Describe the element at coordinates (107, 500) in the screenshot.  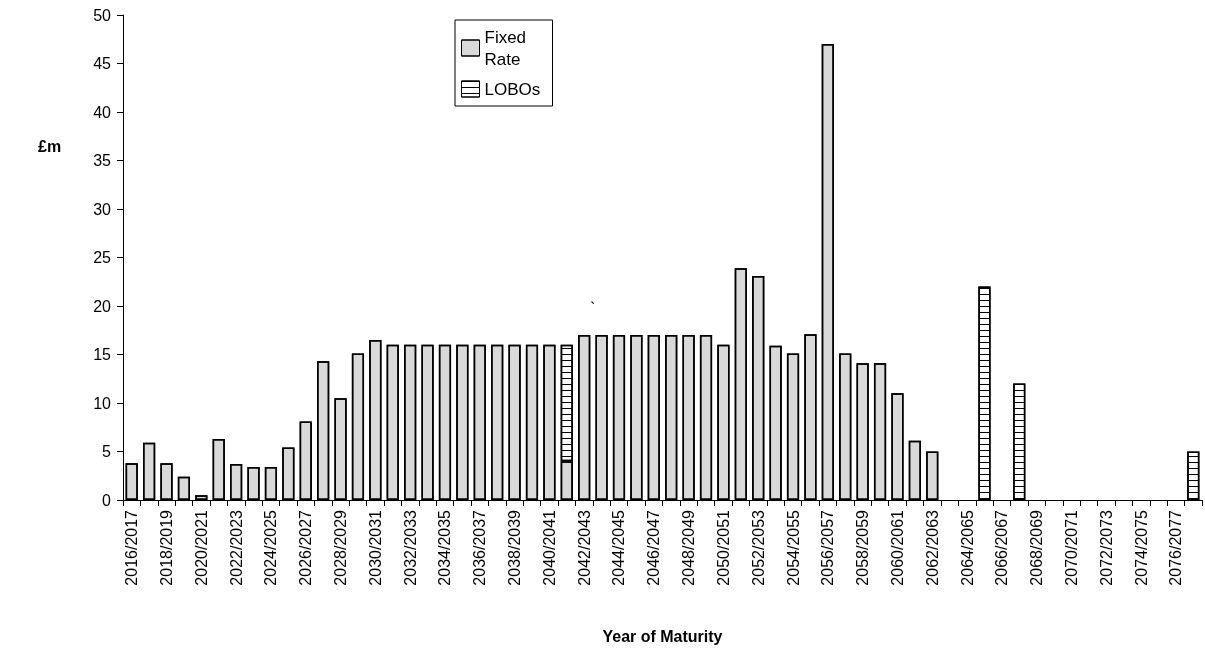
I see `y-tick-label: 0` at that location.